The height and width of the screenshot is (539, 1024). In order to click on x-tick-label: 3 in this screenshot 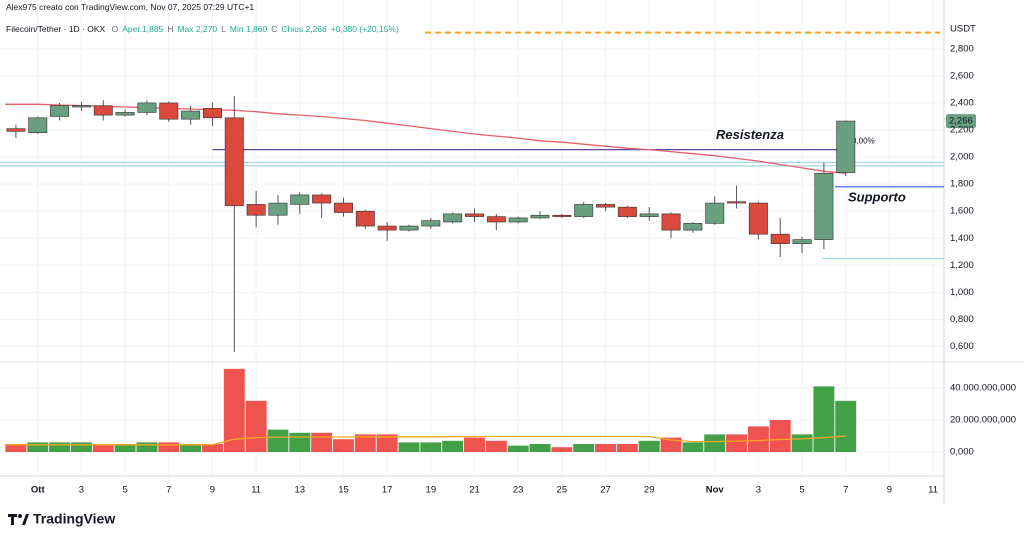, I will do `click(81, 490)`.